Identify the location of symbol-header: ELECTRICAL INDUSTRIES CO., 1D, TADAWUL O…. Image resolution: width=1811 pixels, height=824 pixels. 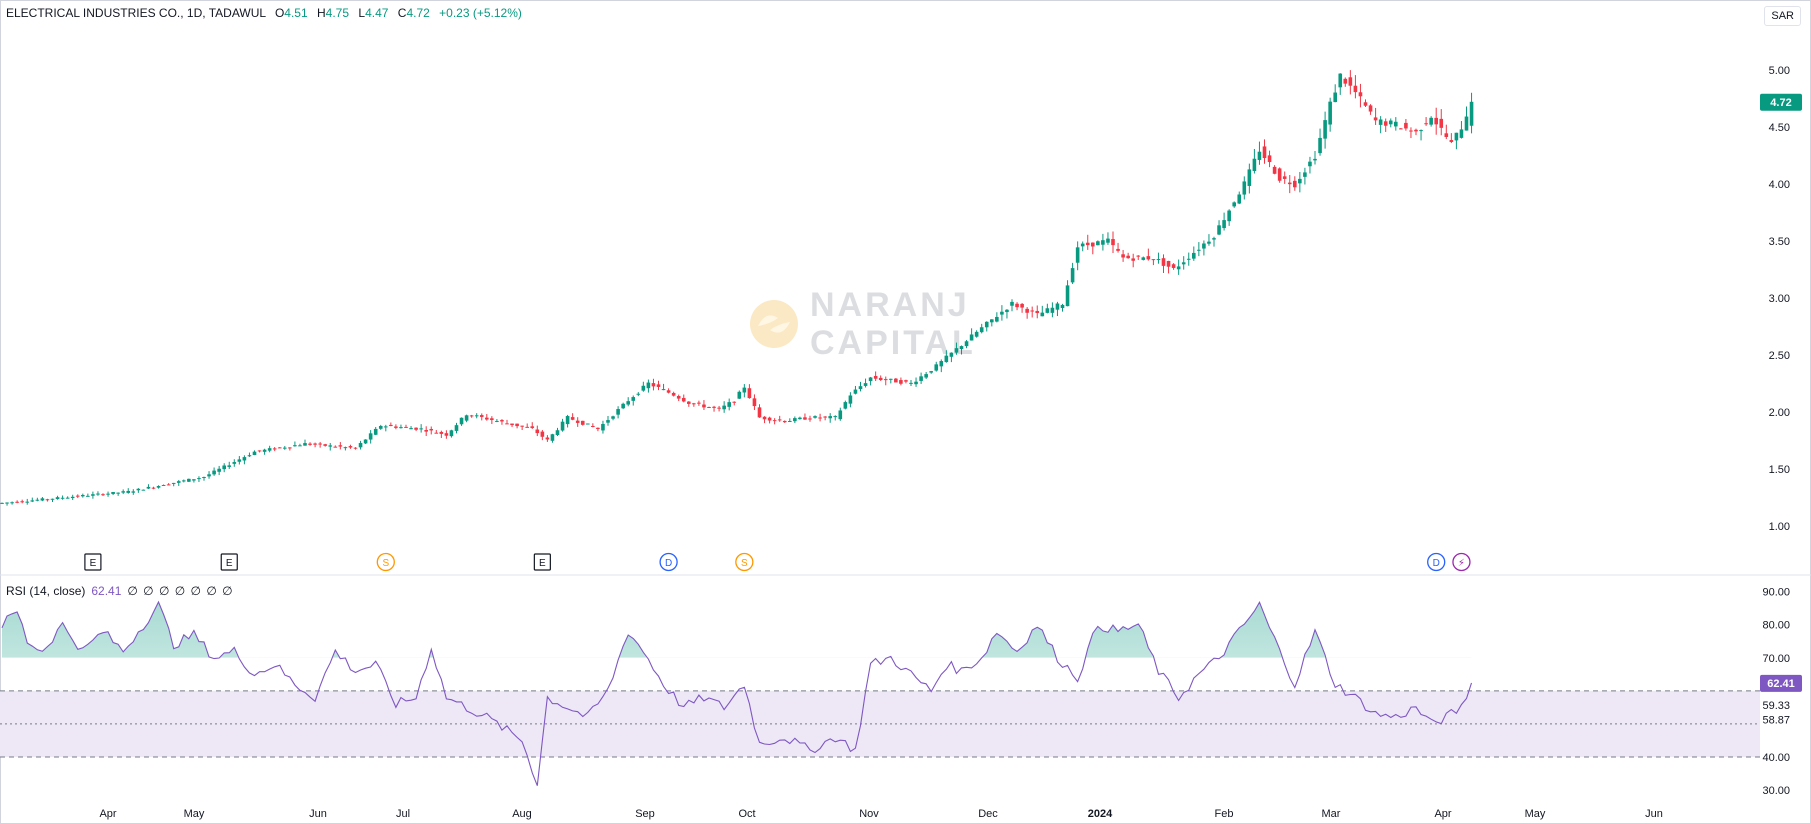
(264, 13).